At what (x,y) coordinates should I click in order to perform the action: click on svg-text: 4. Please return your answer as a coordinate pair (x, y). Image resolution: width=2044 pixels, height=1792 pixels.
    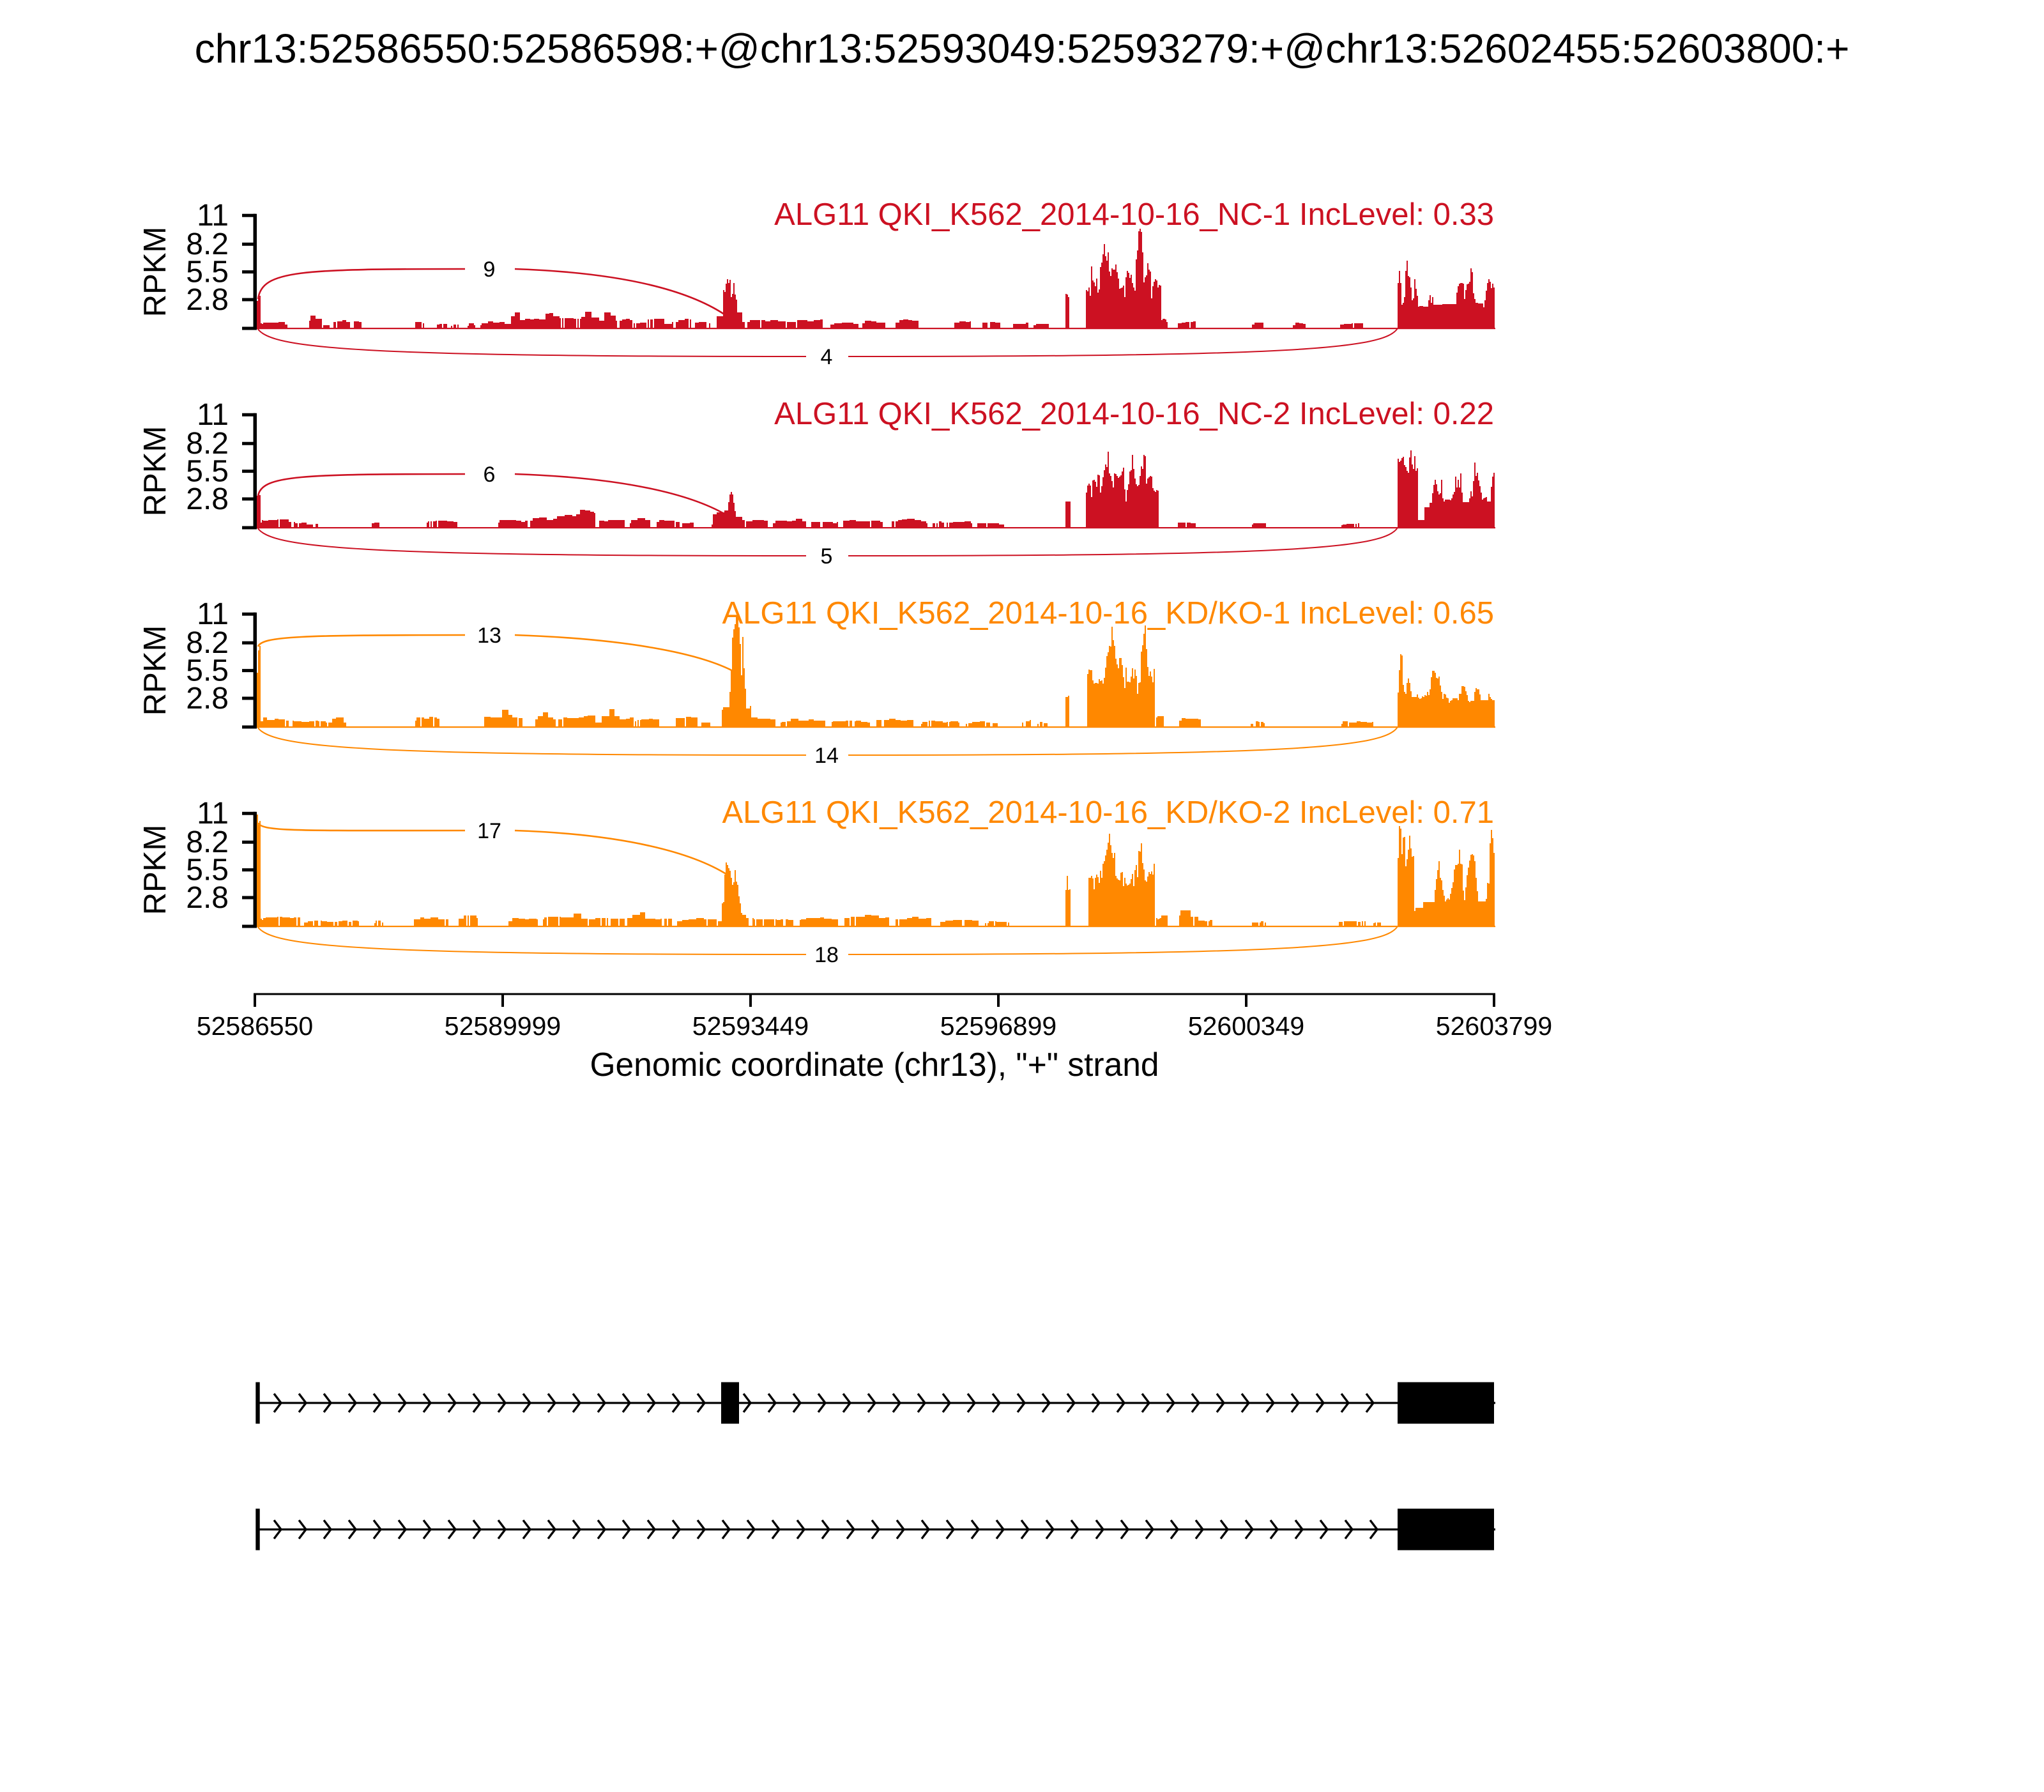
    Looking at the image, I should click on (827, 357).